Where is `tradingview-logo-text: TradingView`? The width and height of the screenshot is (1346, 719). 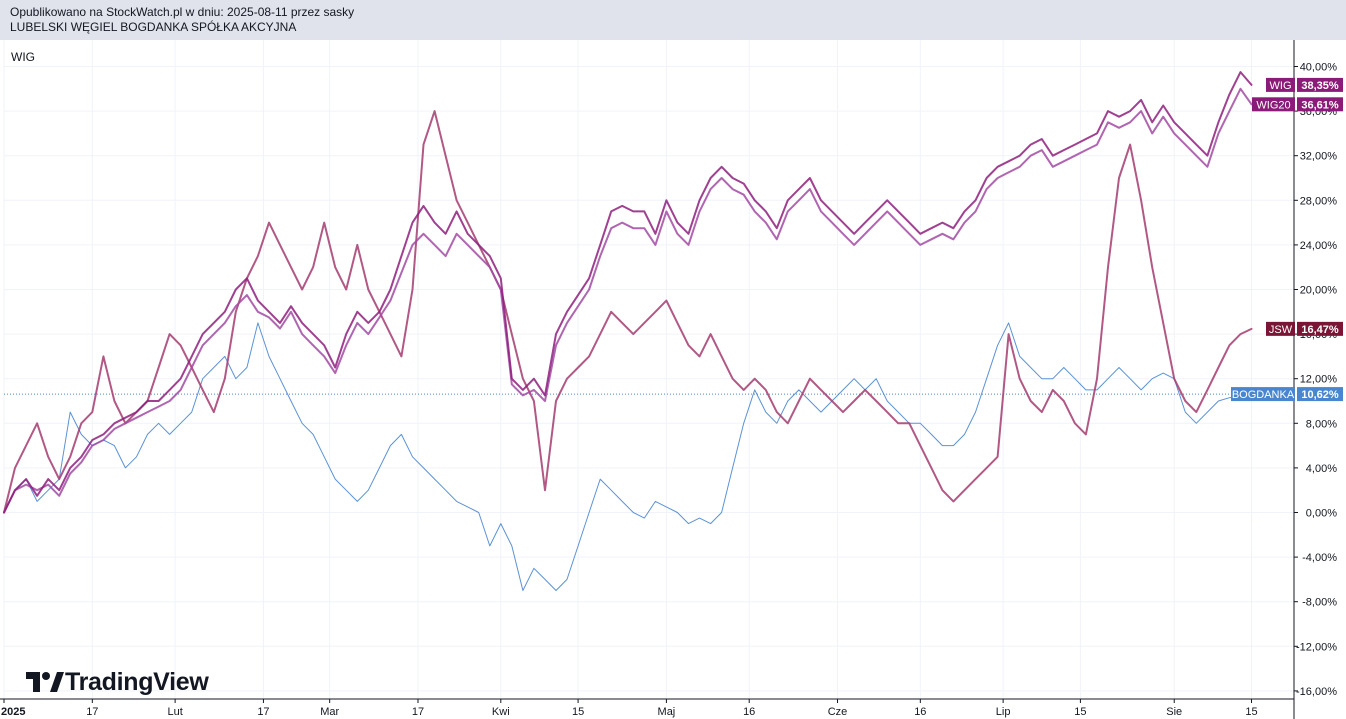
tradingview-logo-text: TradingView is located at coordinates (137, 681).